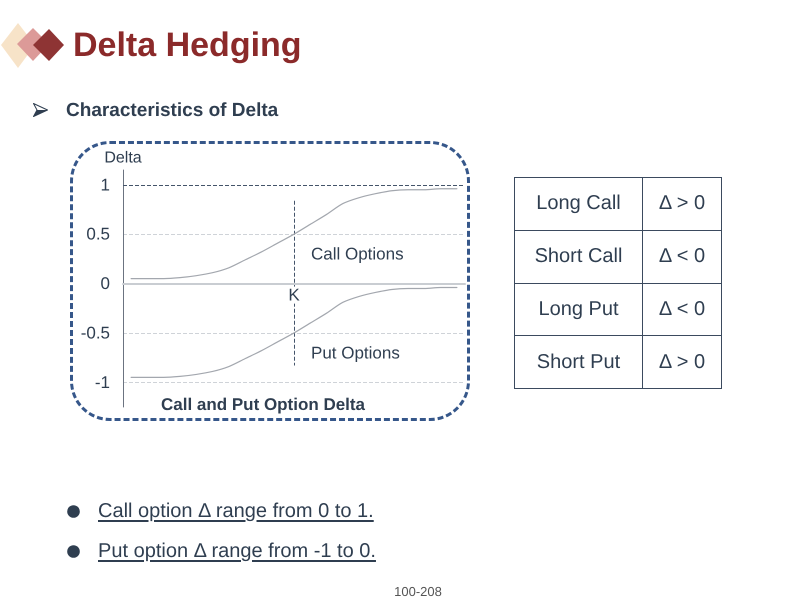 This screenshot has height=603, width=793. Describe the element at coordinates (172, 111) in the screenshot. I see `text: Characteristics of Delta` at that location.